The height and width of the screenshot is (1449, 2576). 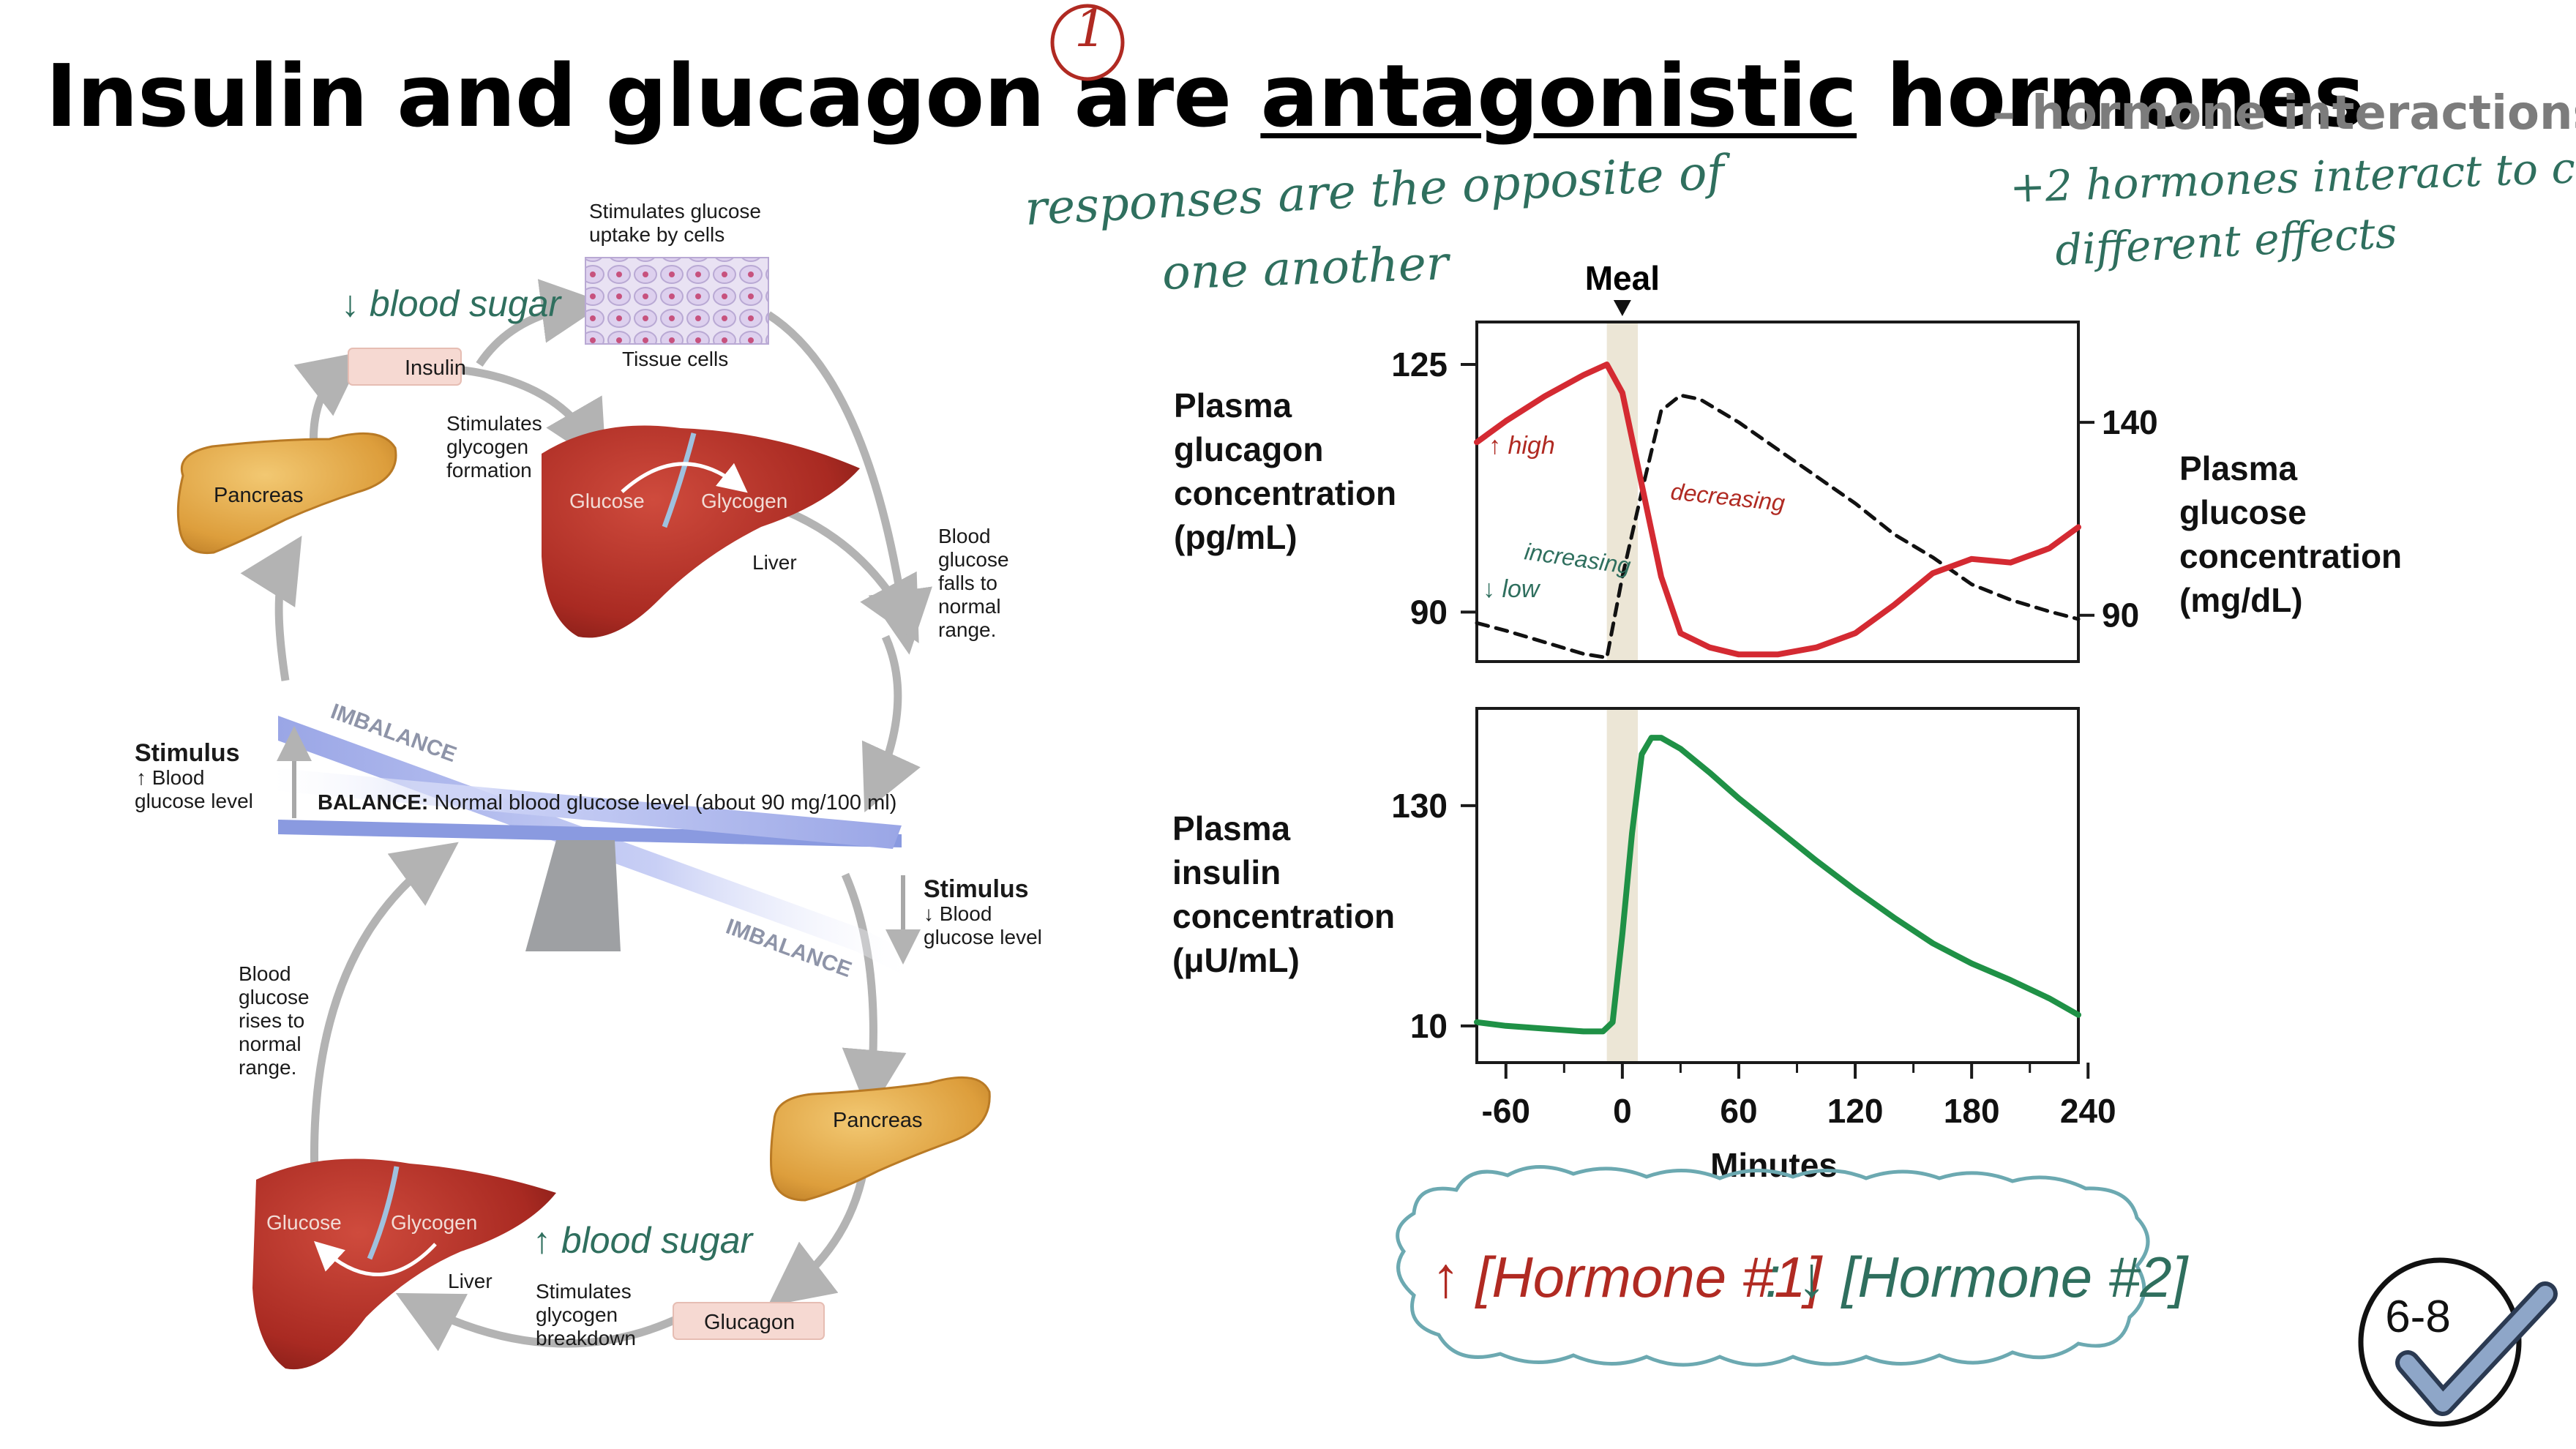 I want to click on fulcrum, so click(x=573, y=895).